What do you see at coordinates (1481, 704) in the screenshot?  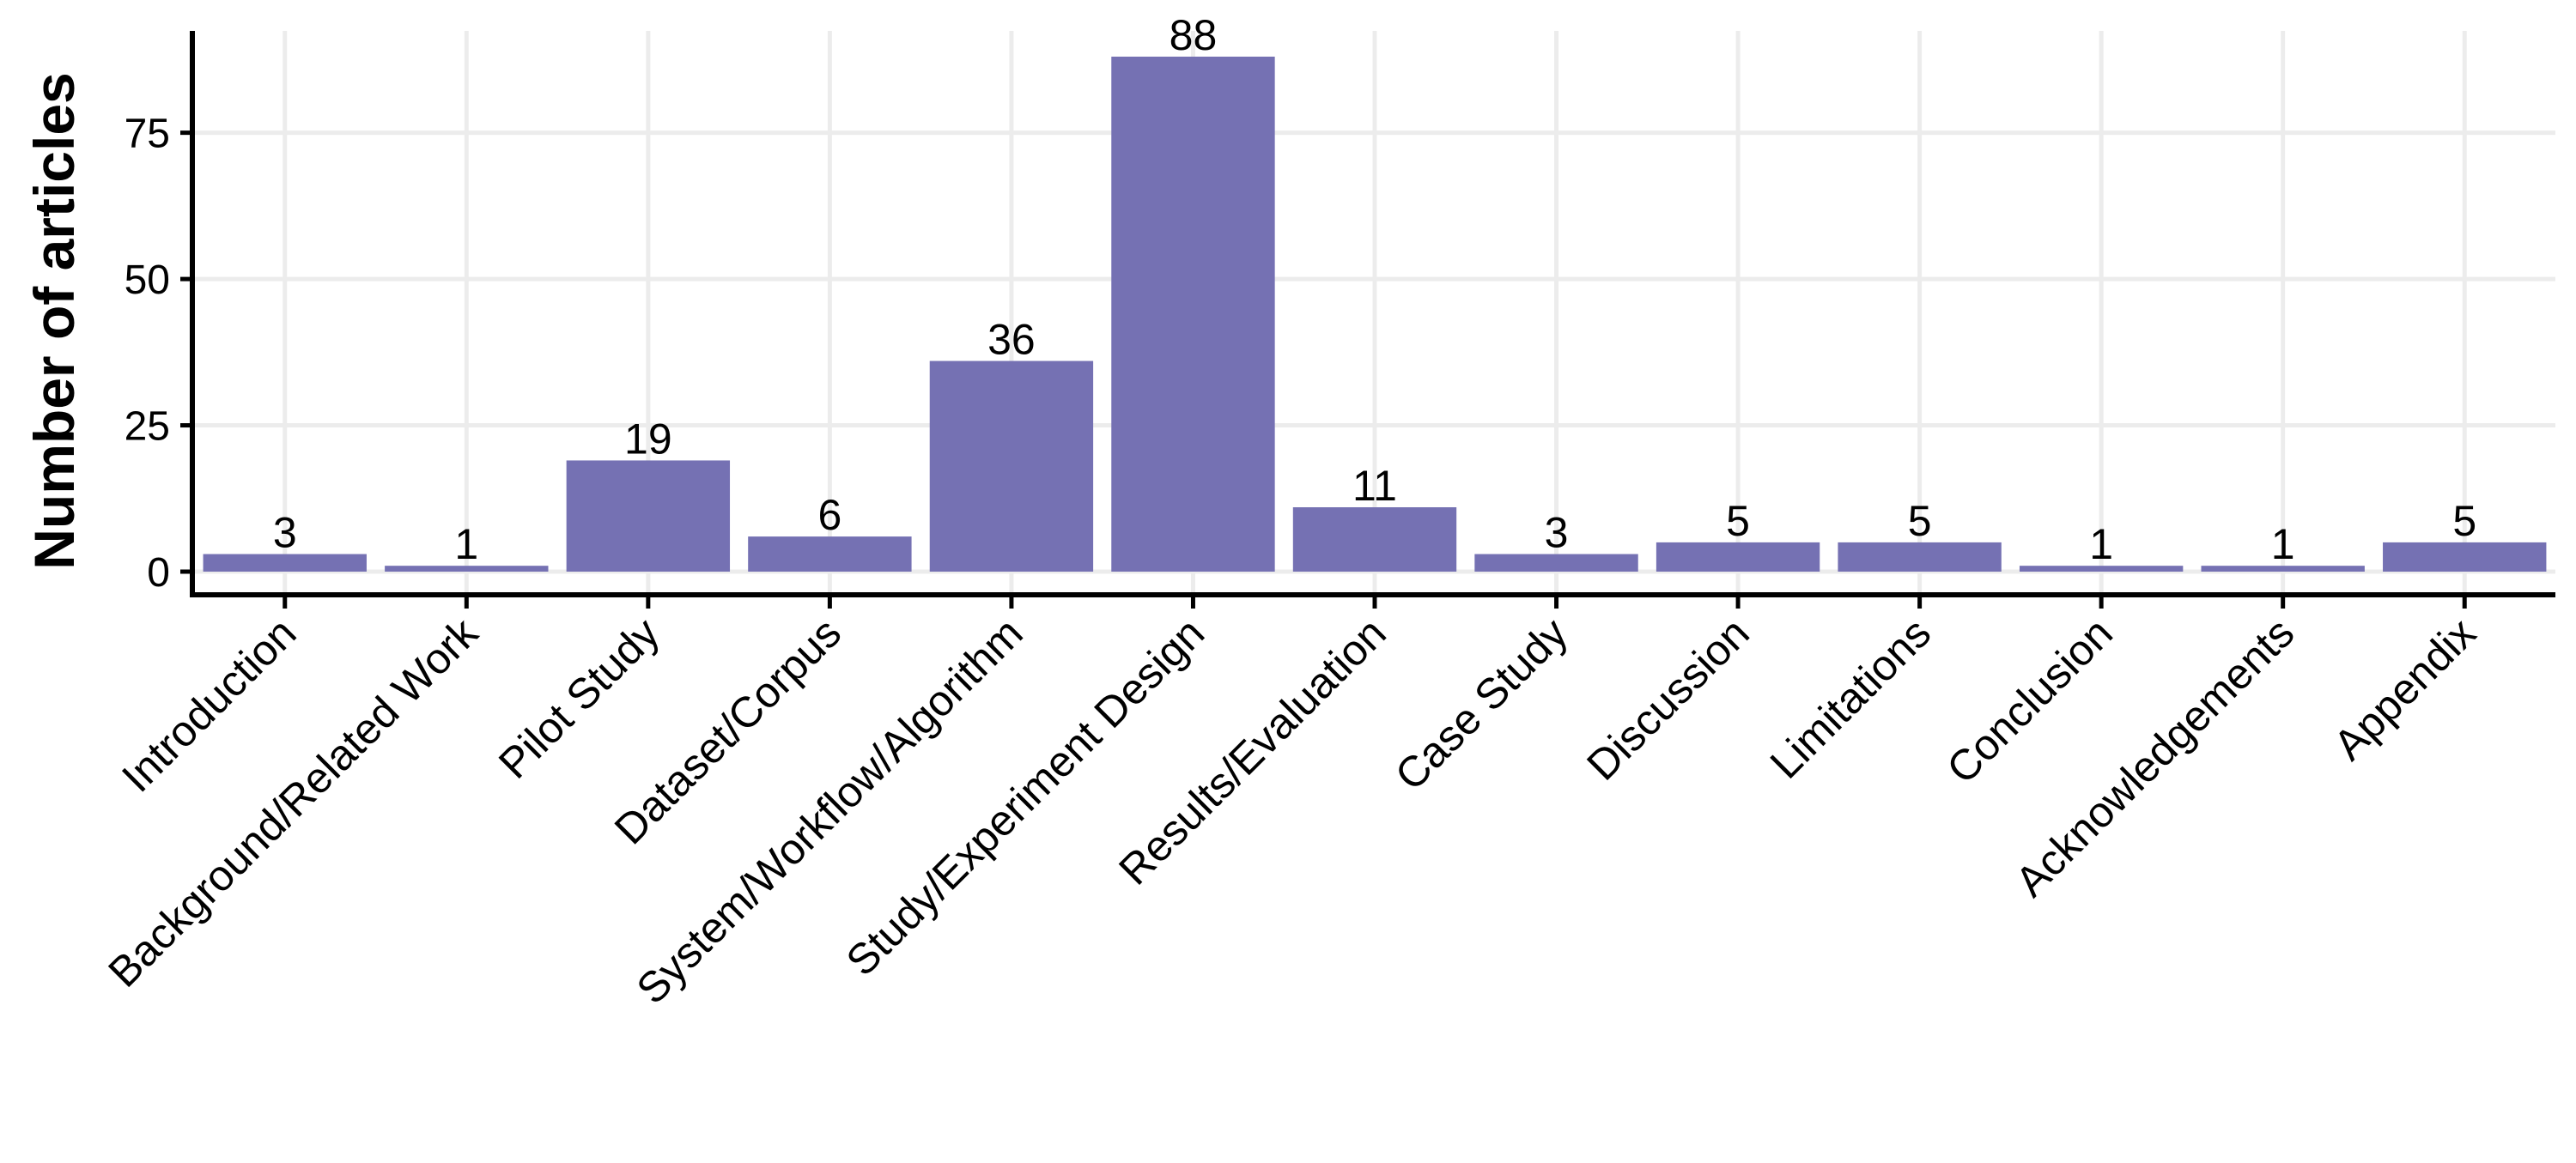 I see `x-tick-label: Case Study` at bounding box center [1481, 704].